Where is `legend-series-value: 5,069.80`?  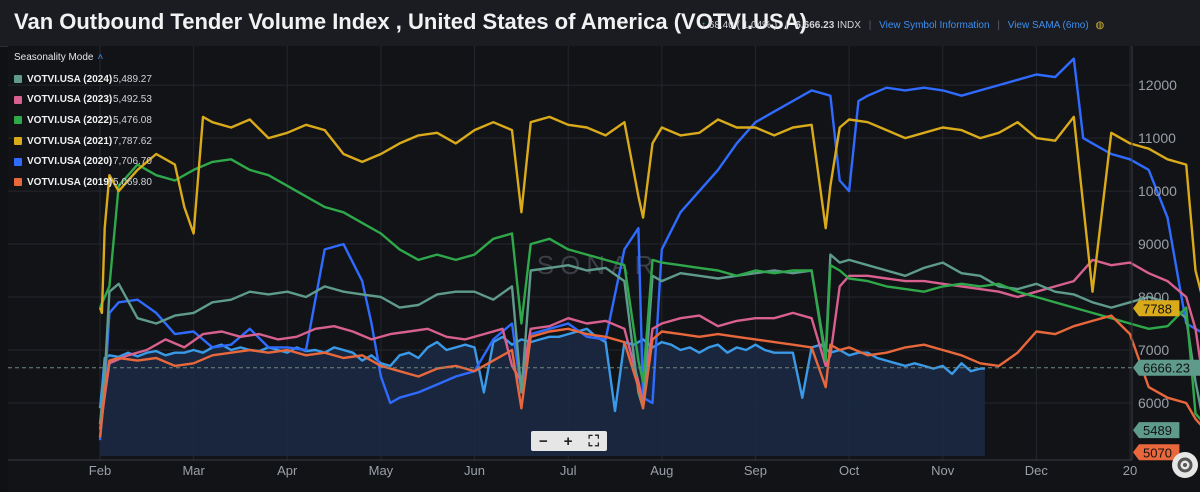 legend-series-value: 5,069.80 is located at coordinates (132, 182).